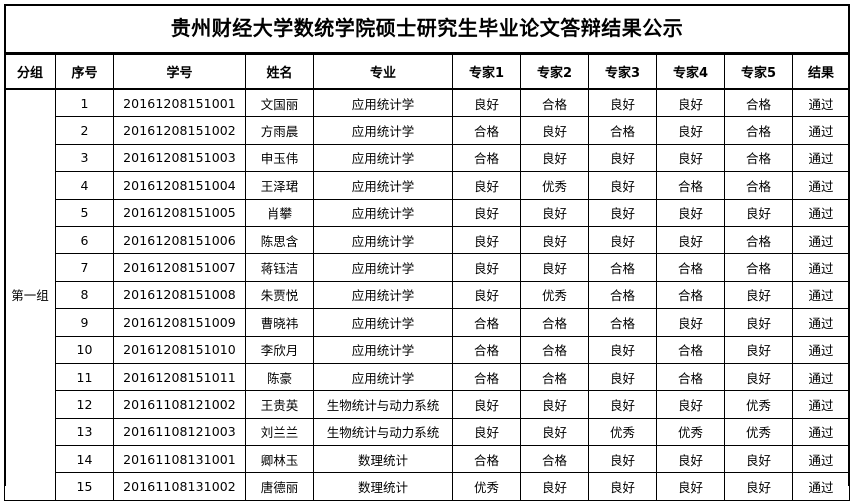 The image size is (857, 501). What do you see at coordinates (821, 72) in the screenshot?
I see `column-header-result: 结果` at bounding box center [821, 72].